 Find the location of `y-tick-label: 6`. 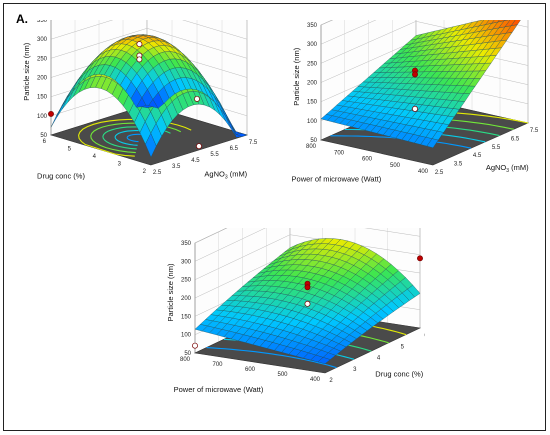

y-tick-label: 6 is located at coordinates (45, 142).